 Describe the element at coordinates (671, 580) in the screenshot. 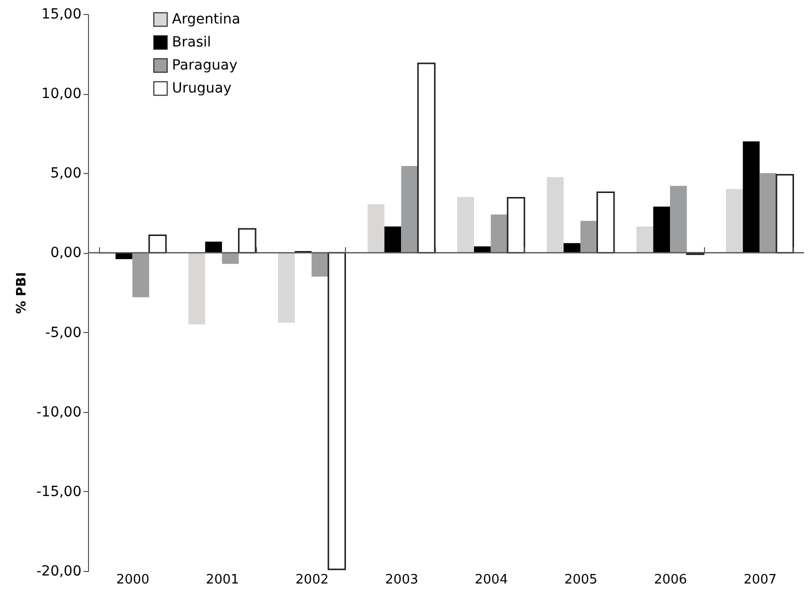

I see `x-tick-label: 2006` at that location.